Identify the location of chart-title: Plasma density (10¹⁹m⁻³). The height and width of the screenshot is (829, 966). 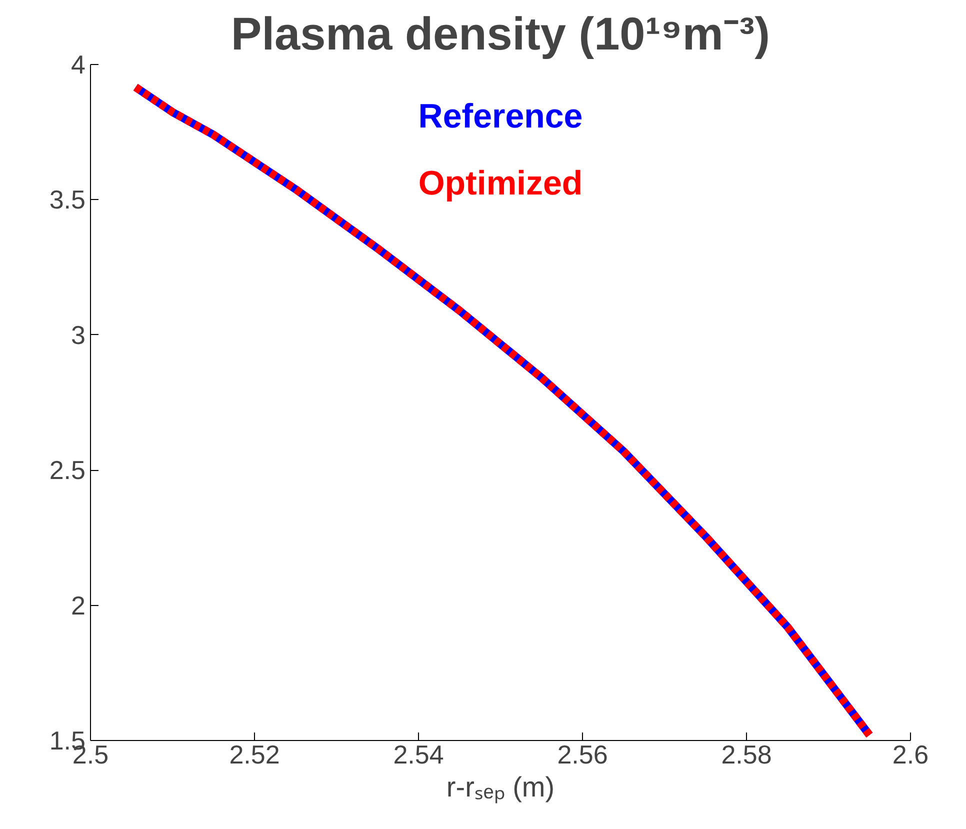
(500, 34).